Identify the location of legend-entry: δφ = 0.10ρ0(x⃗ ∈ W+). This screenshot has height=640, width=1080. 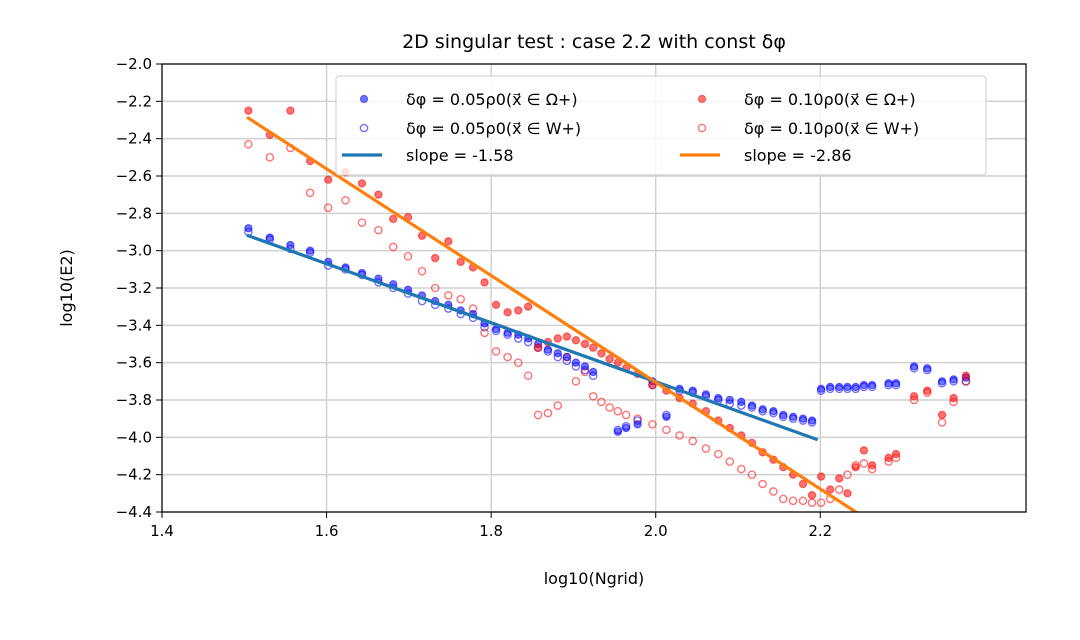
(808, 128).